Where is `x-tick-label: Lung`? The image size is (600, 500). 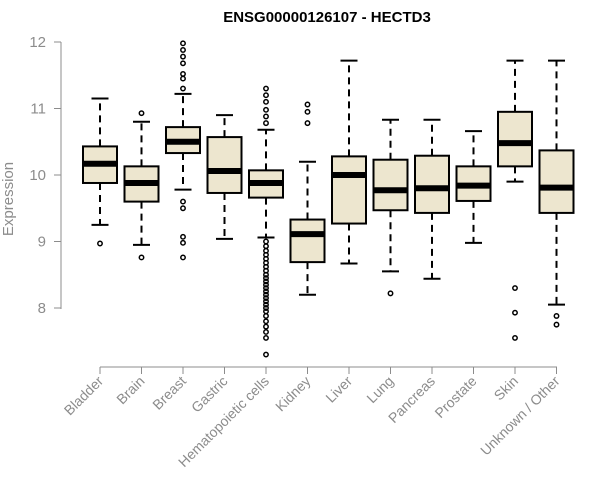
x-tick-label: Lung is located at coordinates (379, 389).